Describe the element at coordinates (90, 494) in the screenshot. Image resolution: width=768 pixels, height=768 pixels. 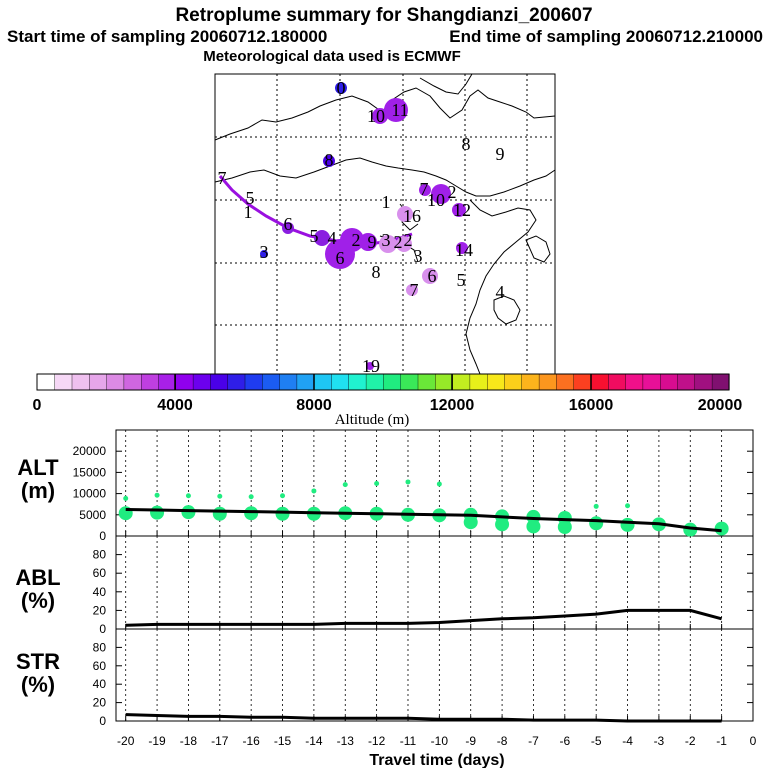
I see `y-tick-label: 10000` at that location.